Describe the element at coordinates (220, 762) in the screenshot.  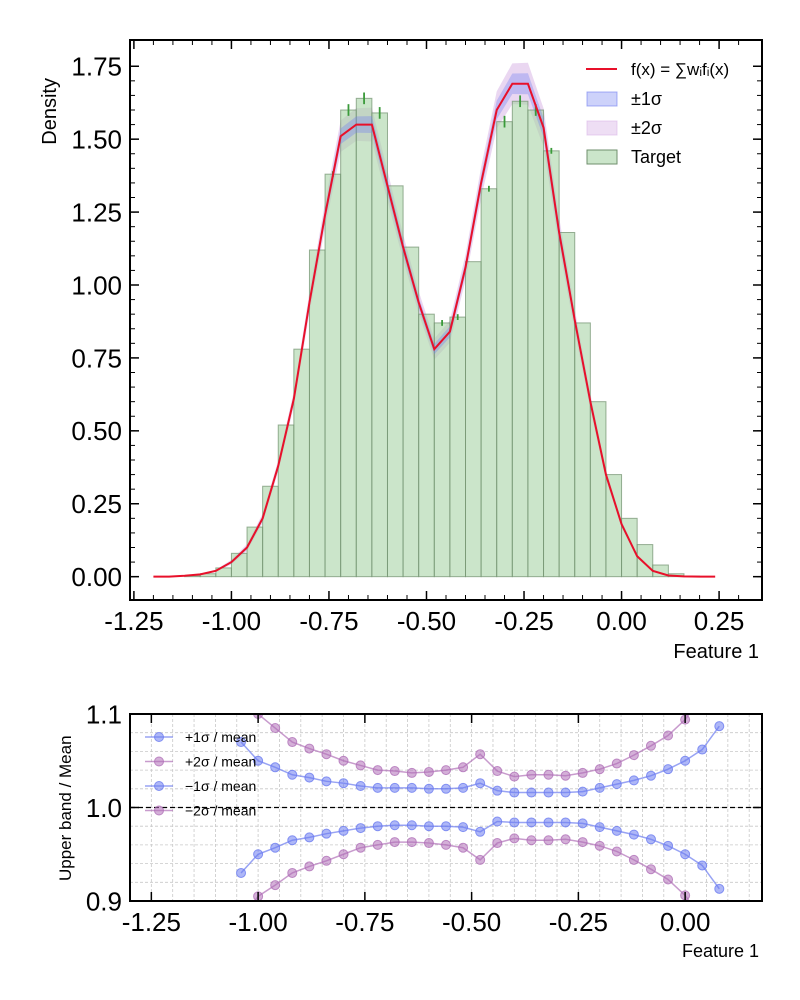
I see `ratio-legend-label: +2σ / mean` at that location.